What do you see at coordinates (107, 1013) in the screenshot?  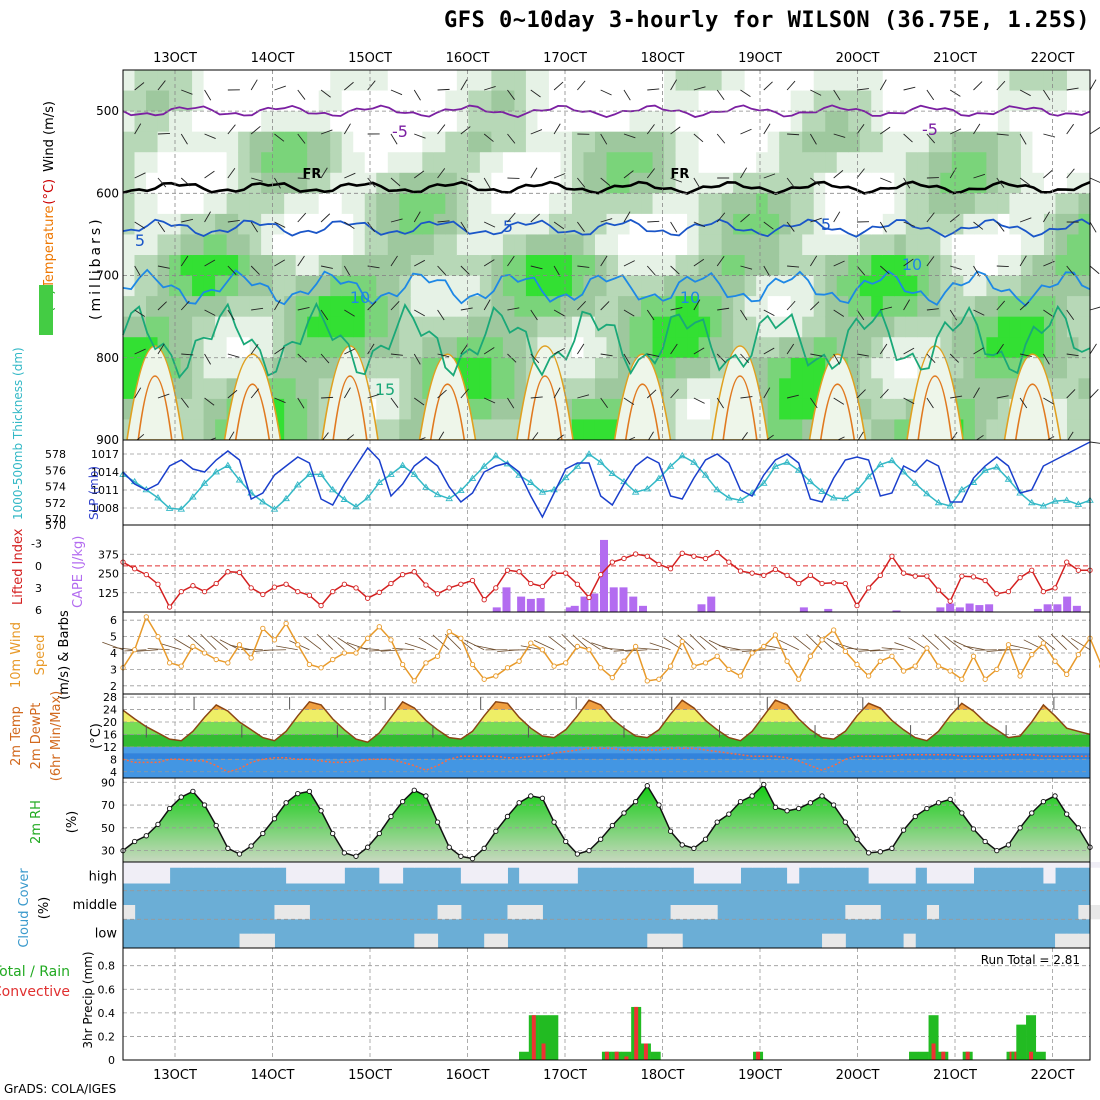 I see `precip-tick: 0.4` at bounding box center [107, 1013].